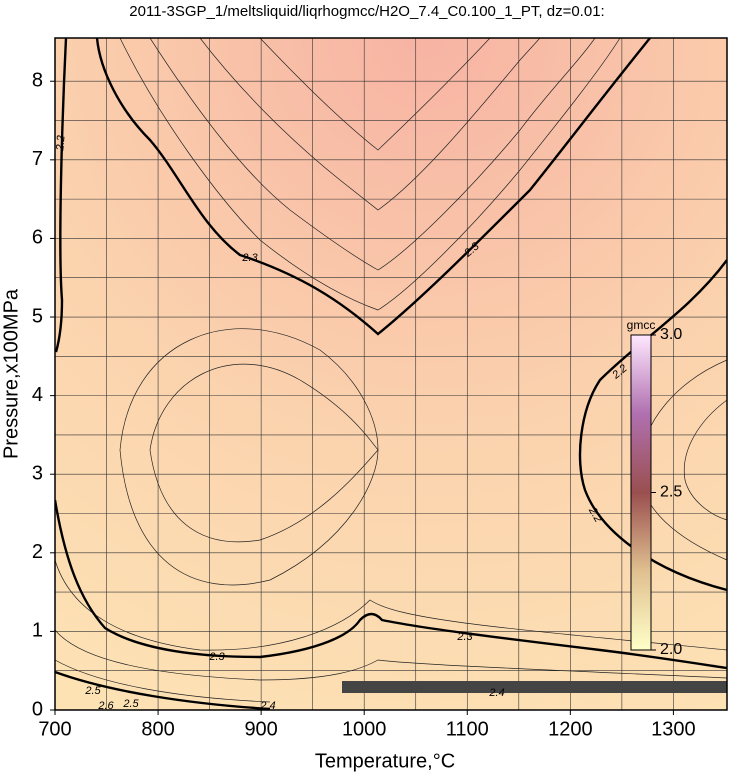 The height and width of the screenshot is (781, 734). What do you see at coordinates (37, 473) in the screenshot?
I see `y-tick-label: 3` at bounding box center [37, 473].